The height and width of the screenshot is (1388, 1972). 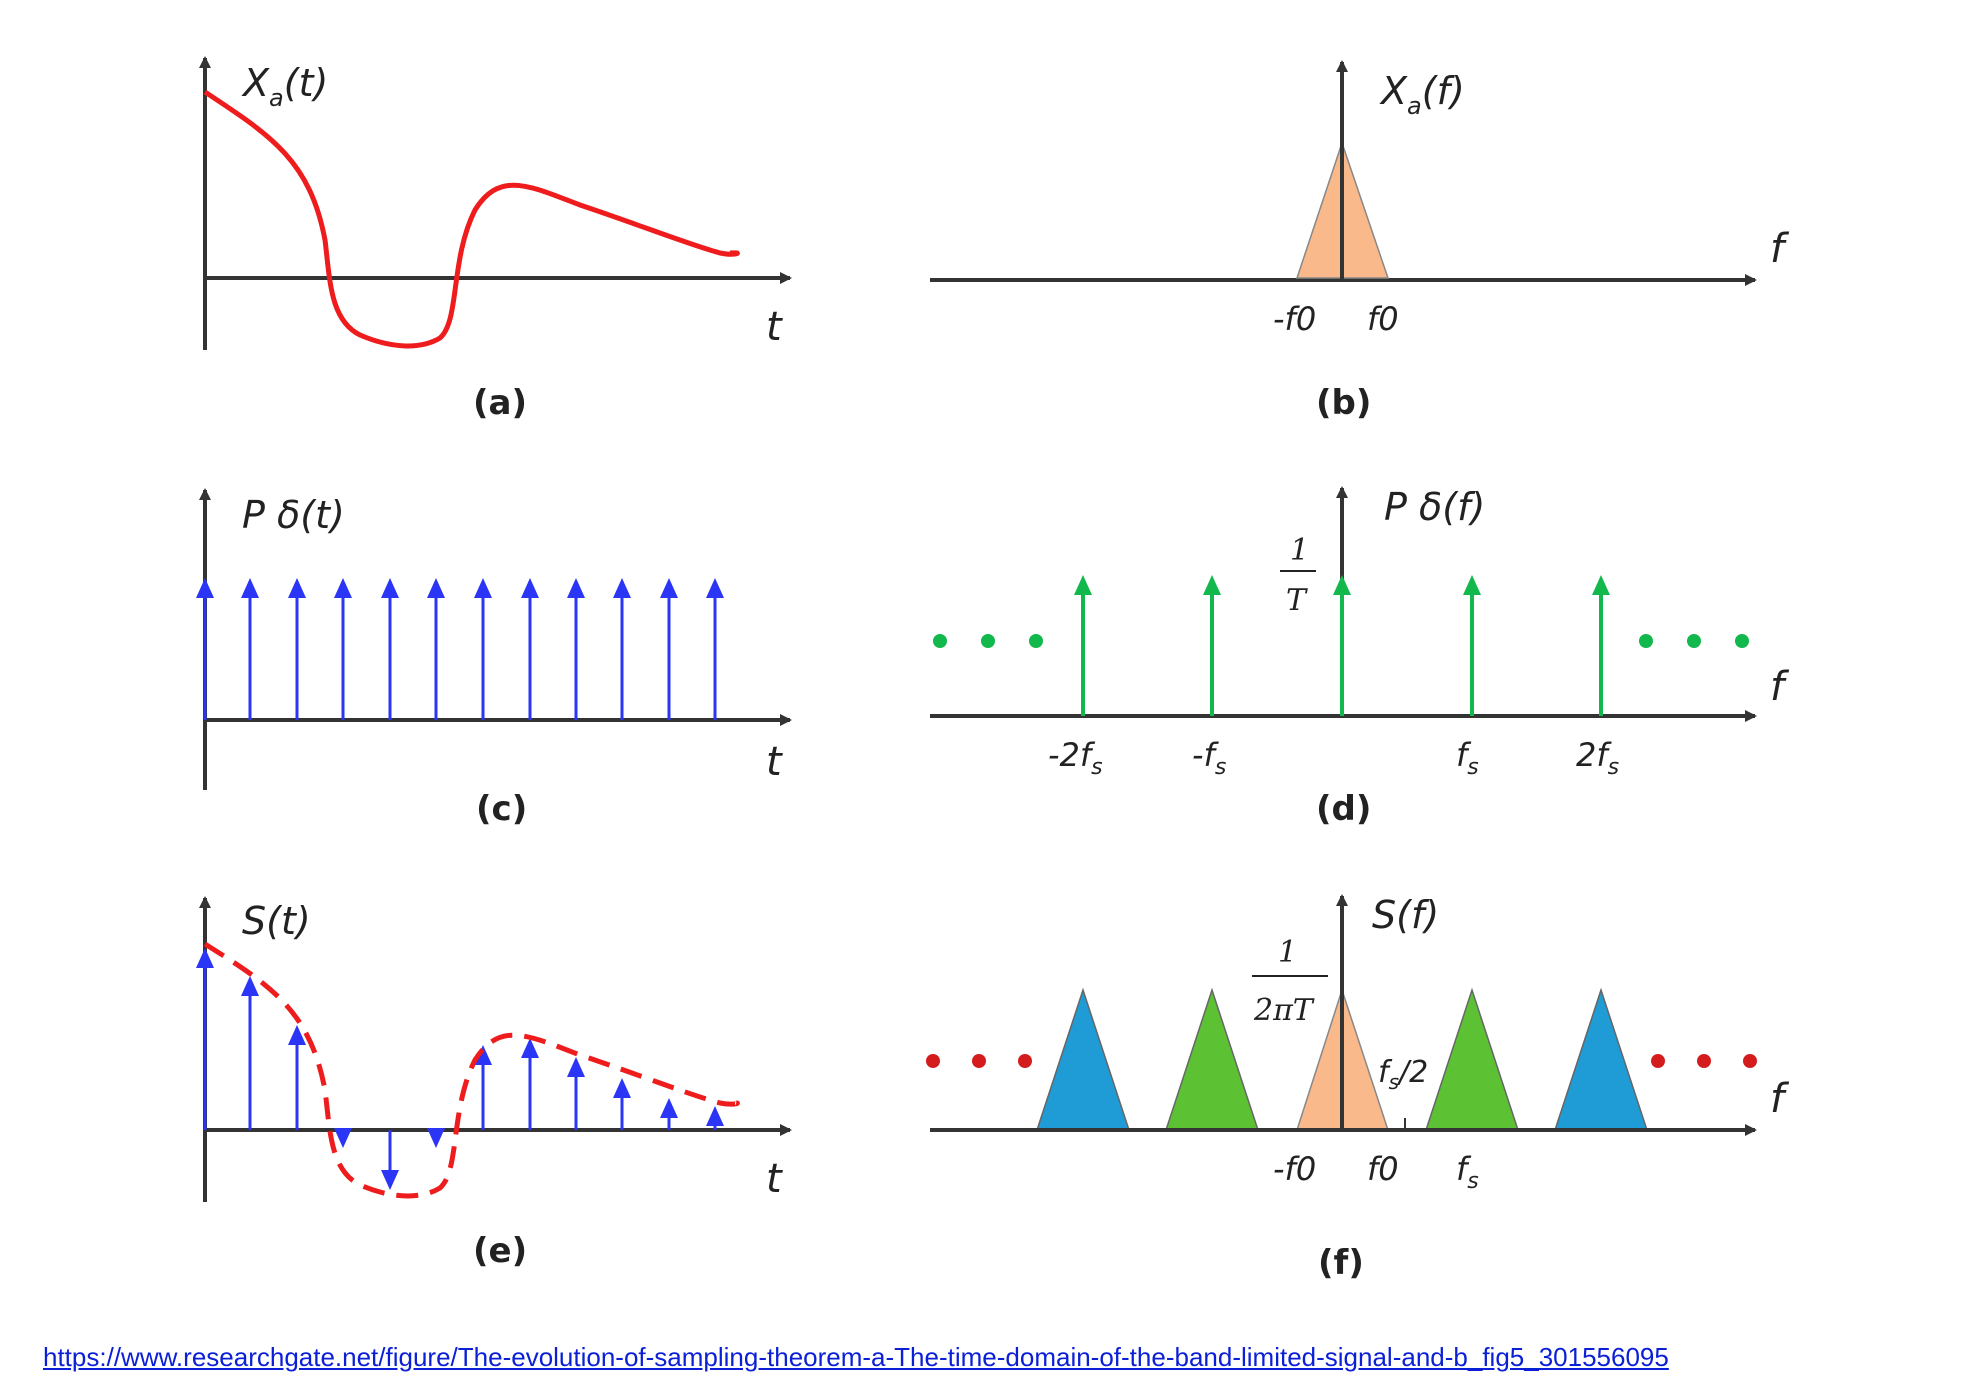 I want to click on panel-e-x-label: t, so click(x=774, y=1179).